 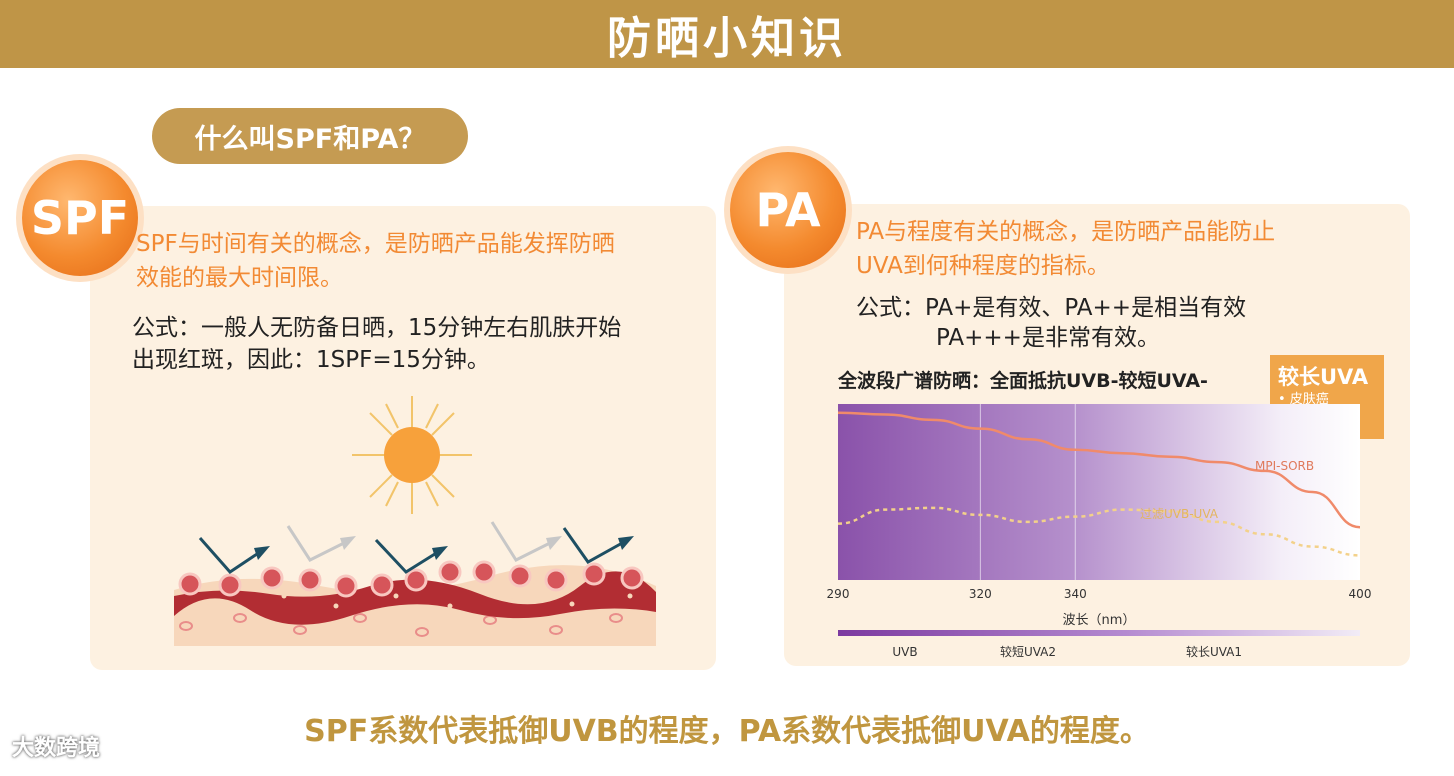 I want to click on spf-description-line2: 效能的最大时间限。, so click(x=239, y=278).